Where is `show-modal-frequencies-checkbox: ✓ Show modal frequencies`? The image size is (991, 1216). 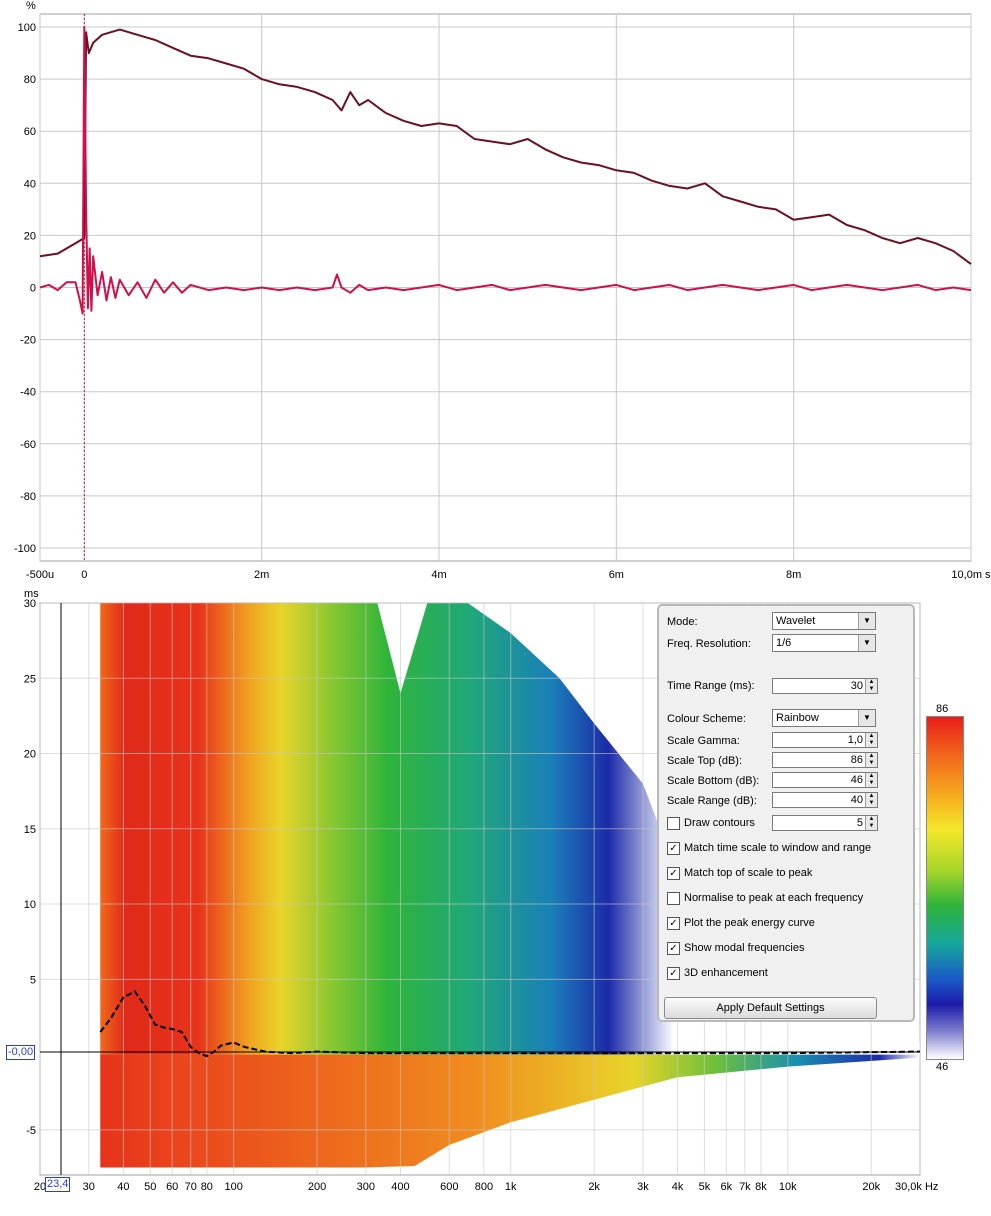 show-modal-frequencies-checkbox: ✓ Show modal frequencies is located at coordinates (735, 948).